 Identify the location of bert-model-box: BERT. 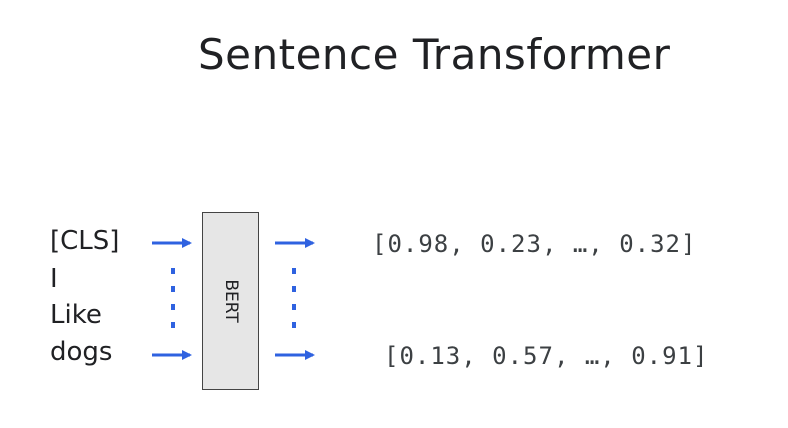
(230, 301).